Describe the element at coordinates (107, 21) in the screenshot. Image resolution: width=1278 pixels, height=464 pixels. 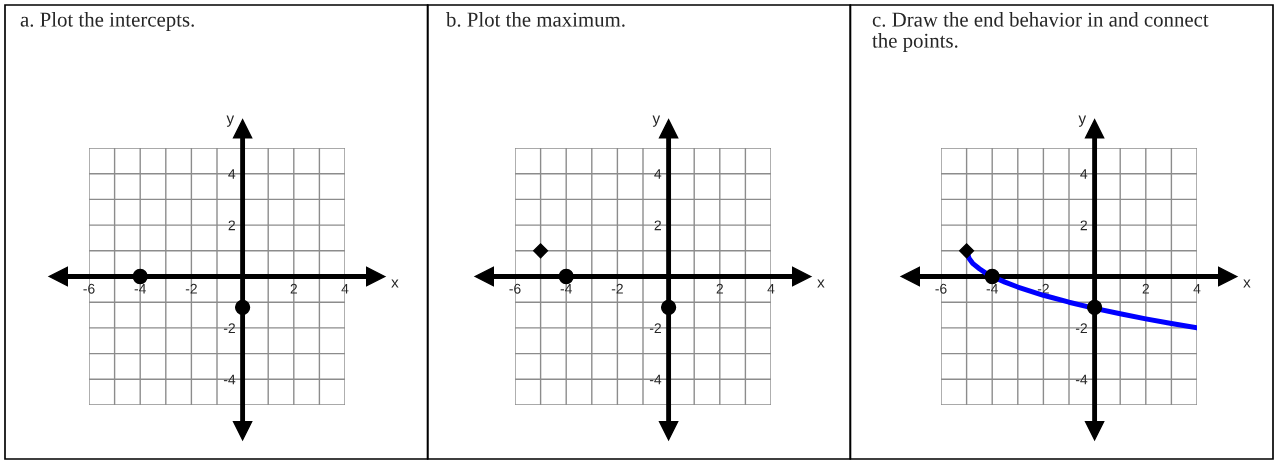
I see `chart-title: a. Plot the intercepts.` at that location.